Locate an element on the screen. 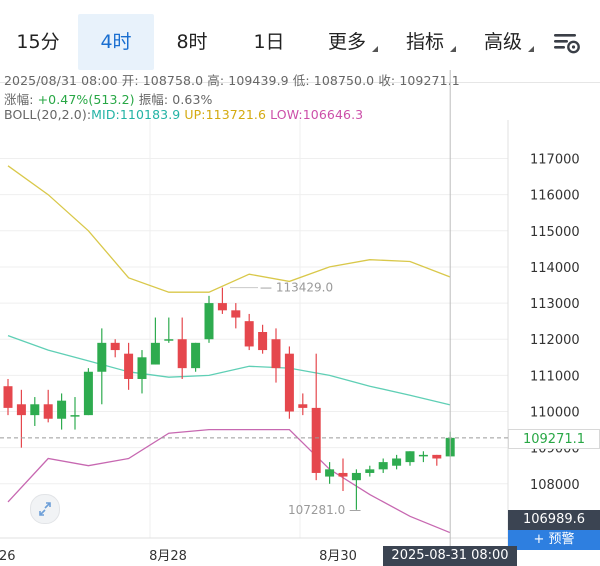  boll-mid-line is located at coordinates (229, 370).